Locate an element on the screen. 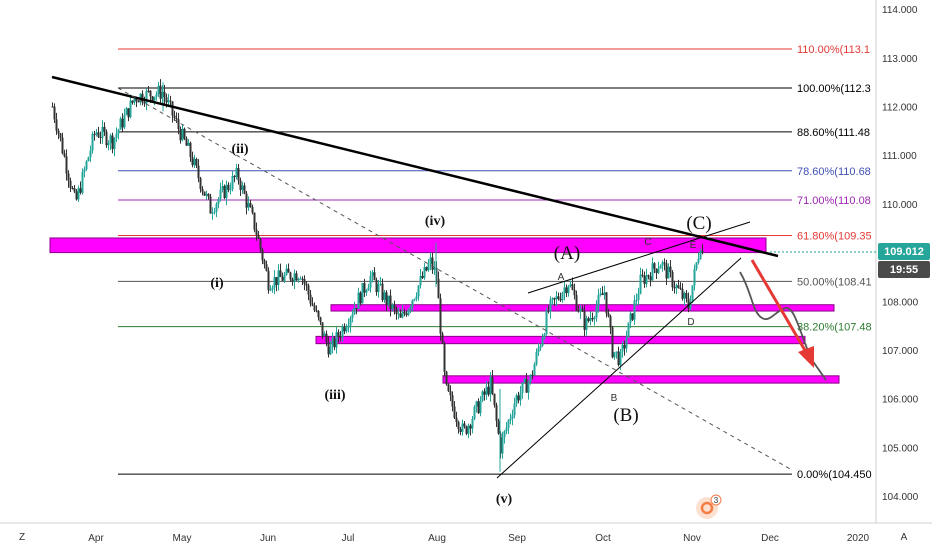 The image size is (932, 550). zone-rect is located at coordinates (560, 340).